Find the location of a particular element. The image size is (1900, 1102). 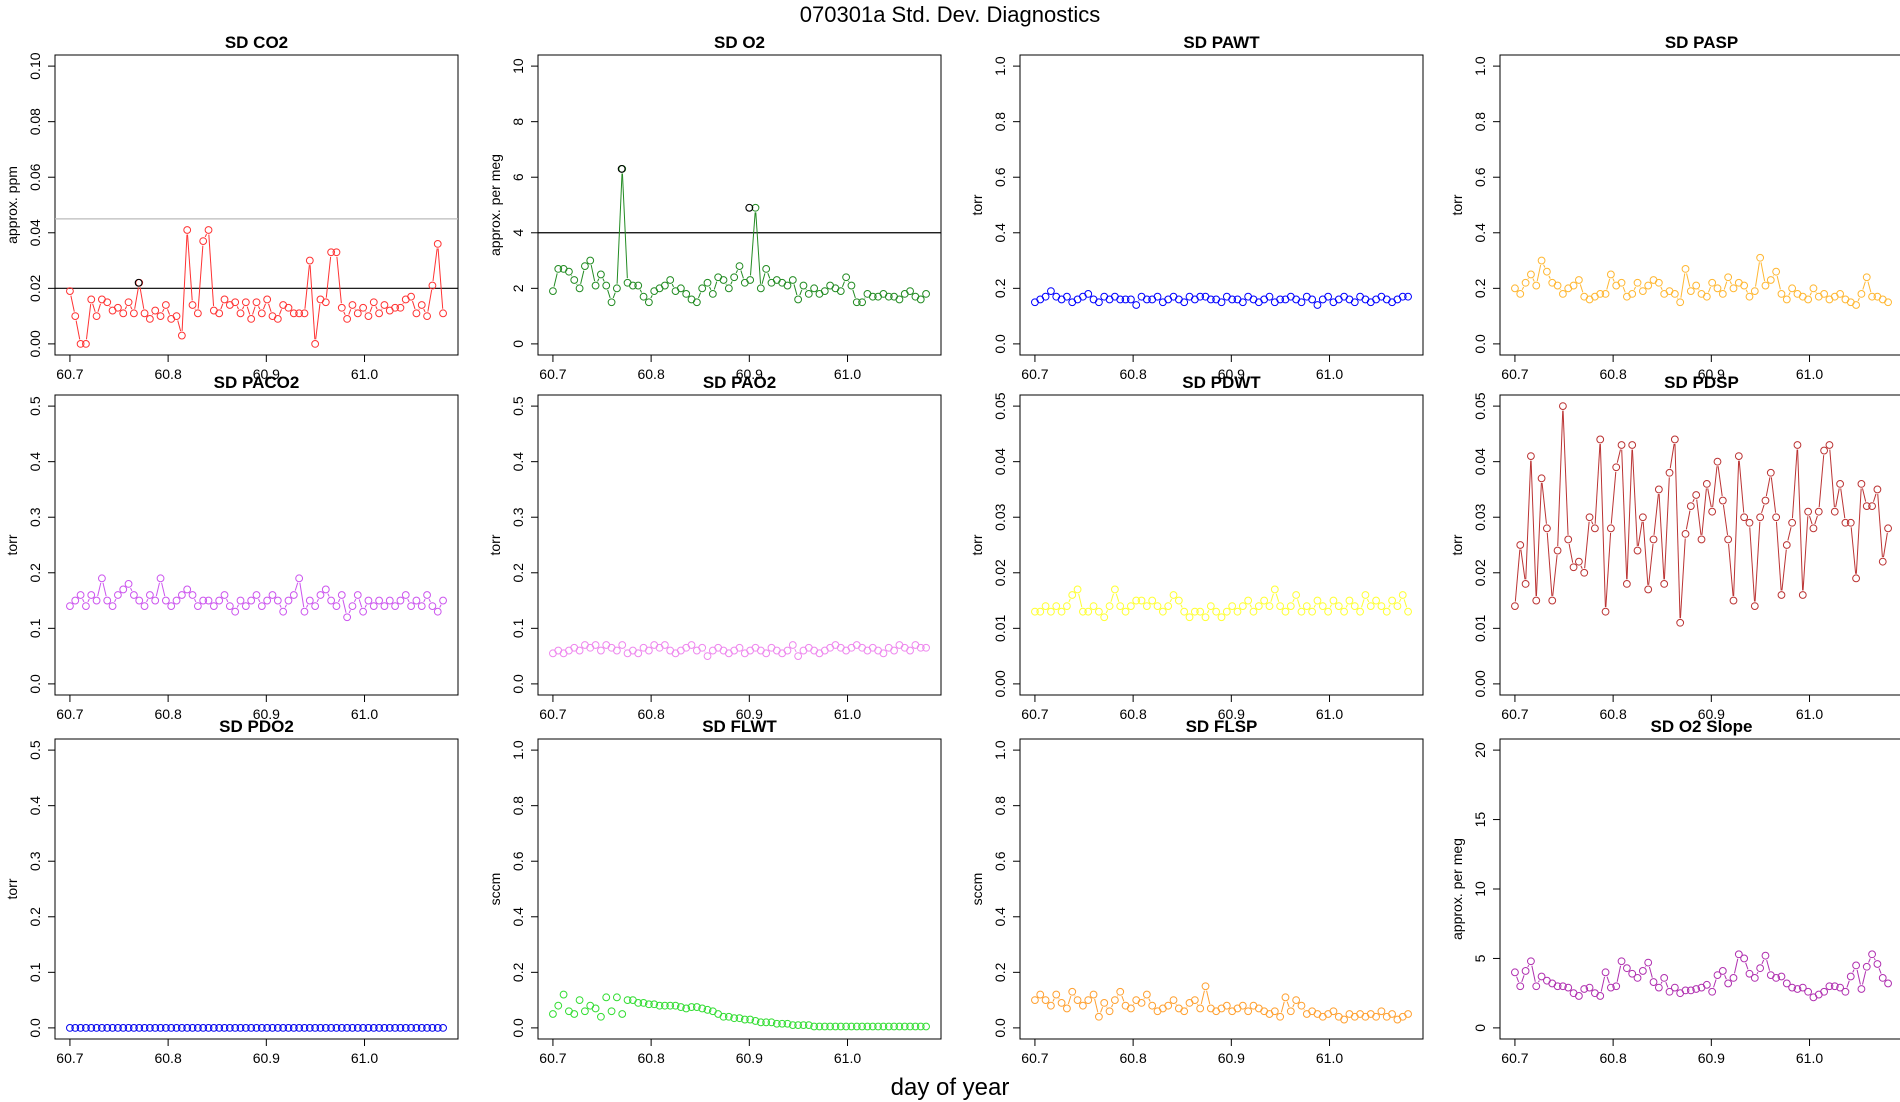

x-tick-label: 60.7 is located at coordinates (69, 1058).